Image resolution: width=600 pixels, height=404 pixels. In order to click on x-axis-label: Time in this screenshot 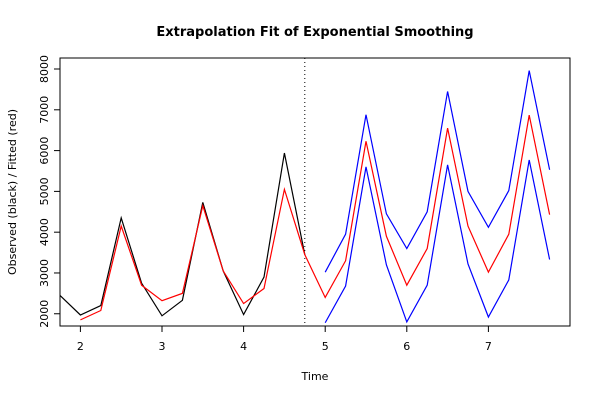, I will do `click(315, 376)`.